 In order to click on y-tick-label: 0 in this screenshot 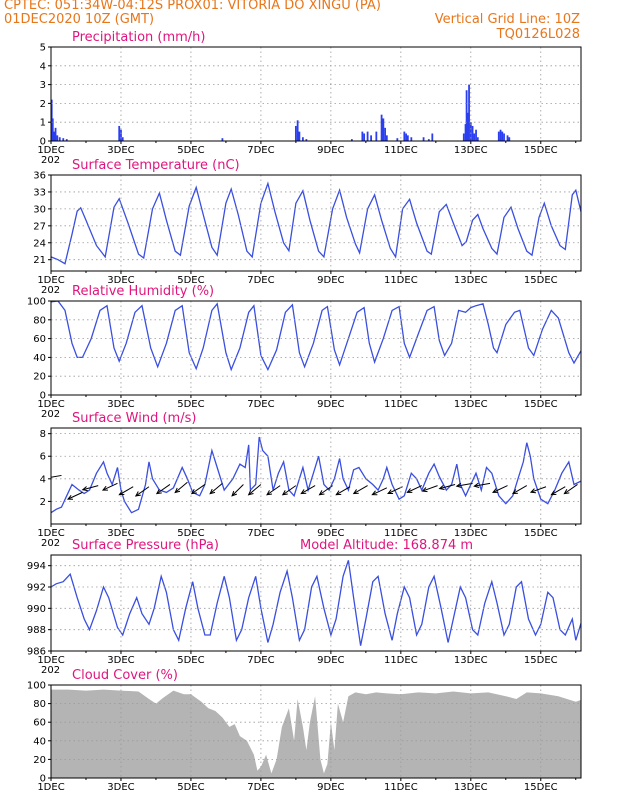, I will do `click(43, 396)`.